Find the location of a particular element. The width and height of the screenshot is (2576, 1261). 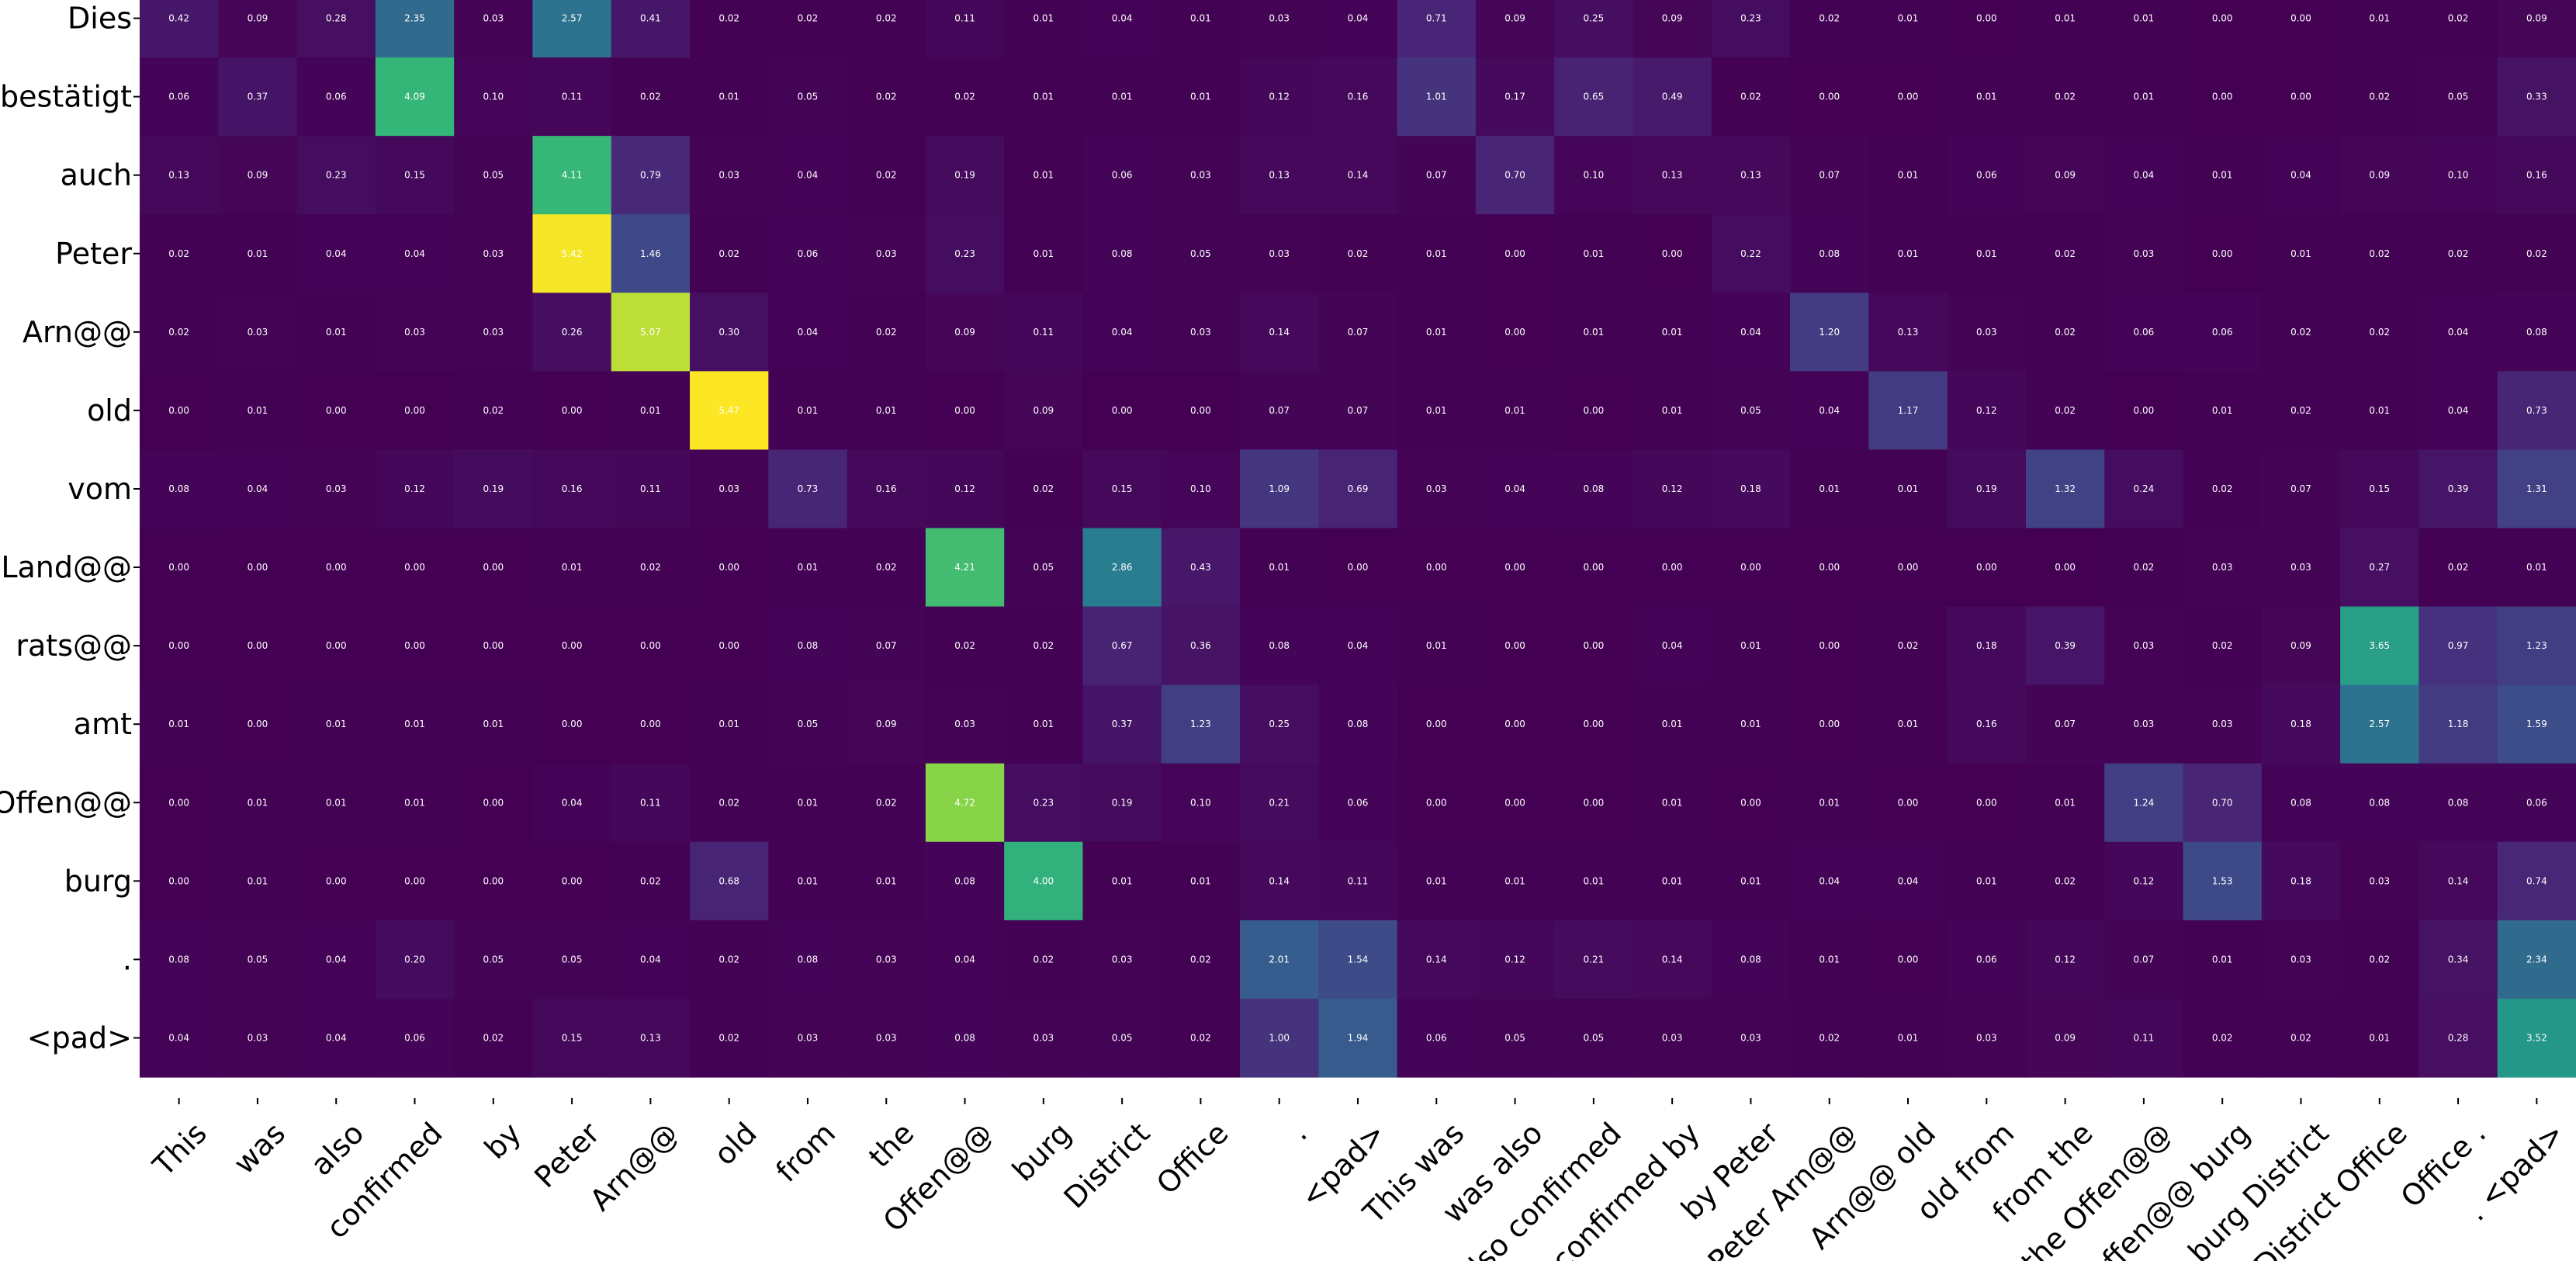

heatmap-cell-r10-c30 is located at coordinates (2536, 803).